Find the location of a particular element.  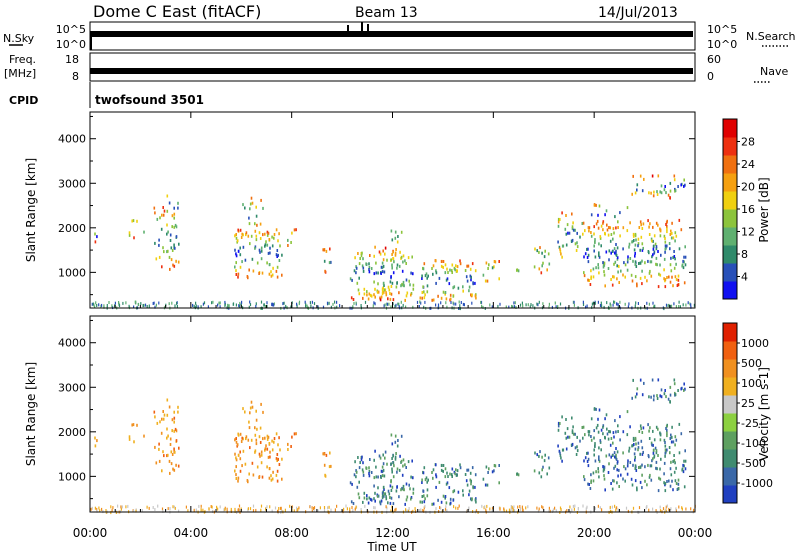

nsky-tick-bottom: 10^0 is located at coordinates (71, 44).